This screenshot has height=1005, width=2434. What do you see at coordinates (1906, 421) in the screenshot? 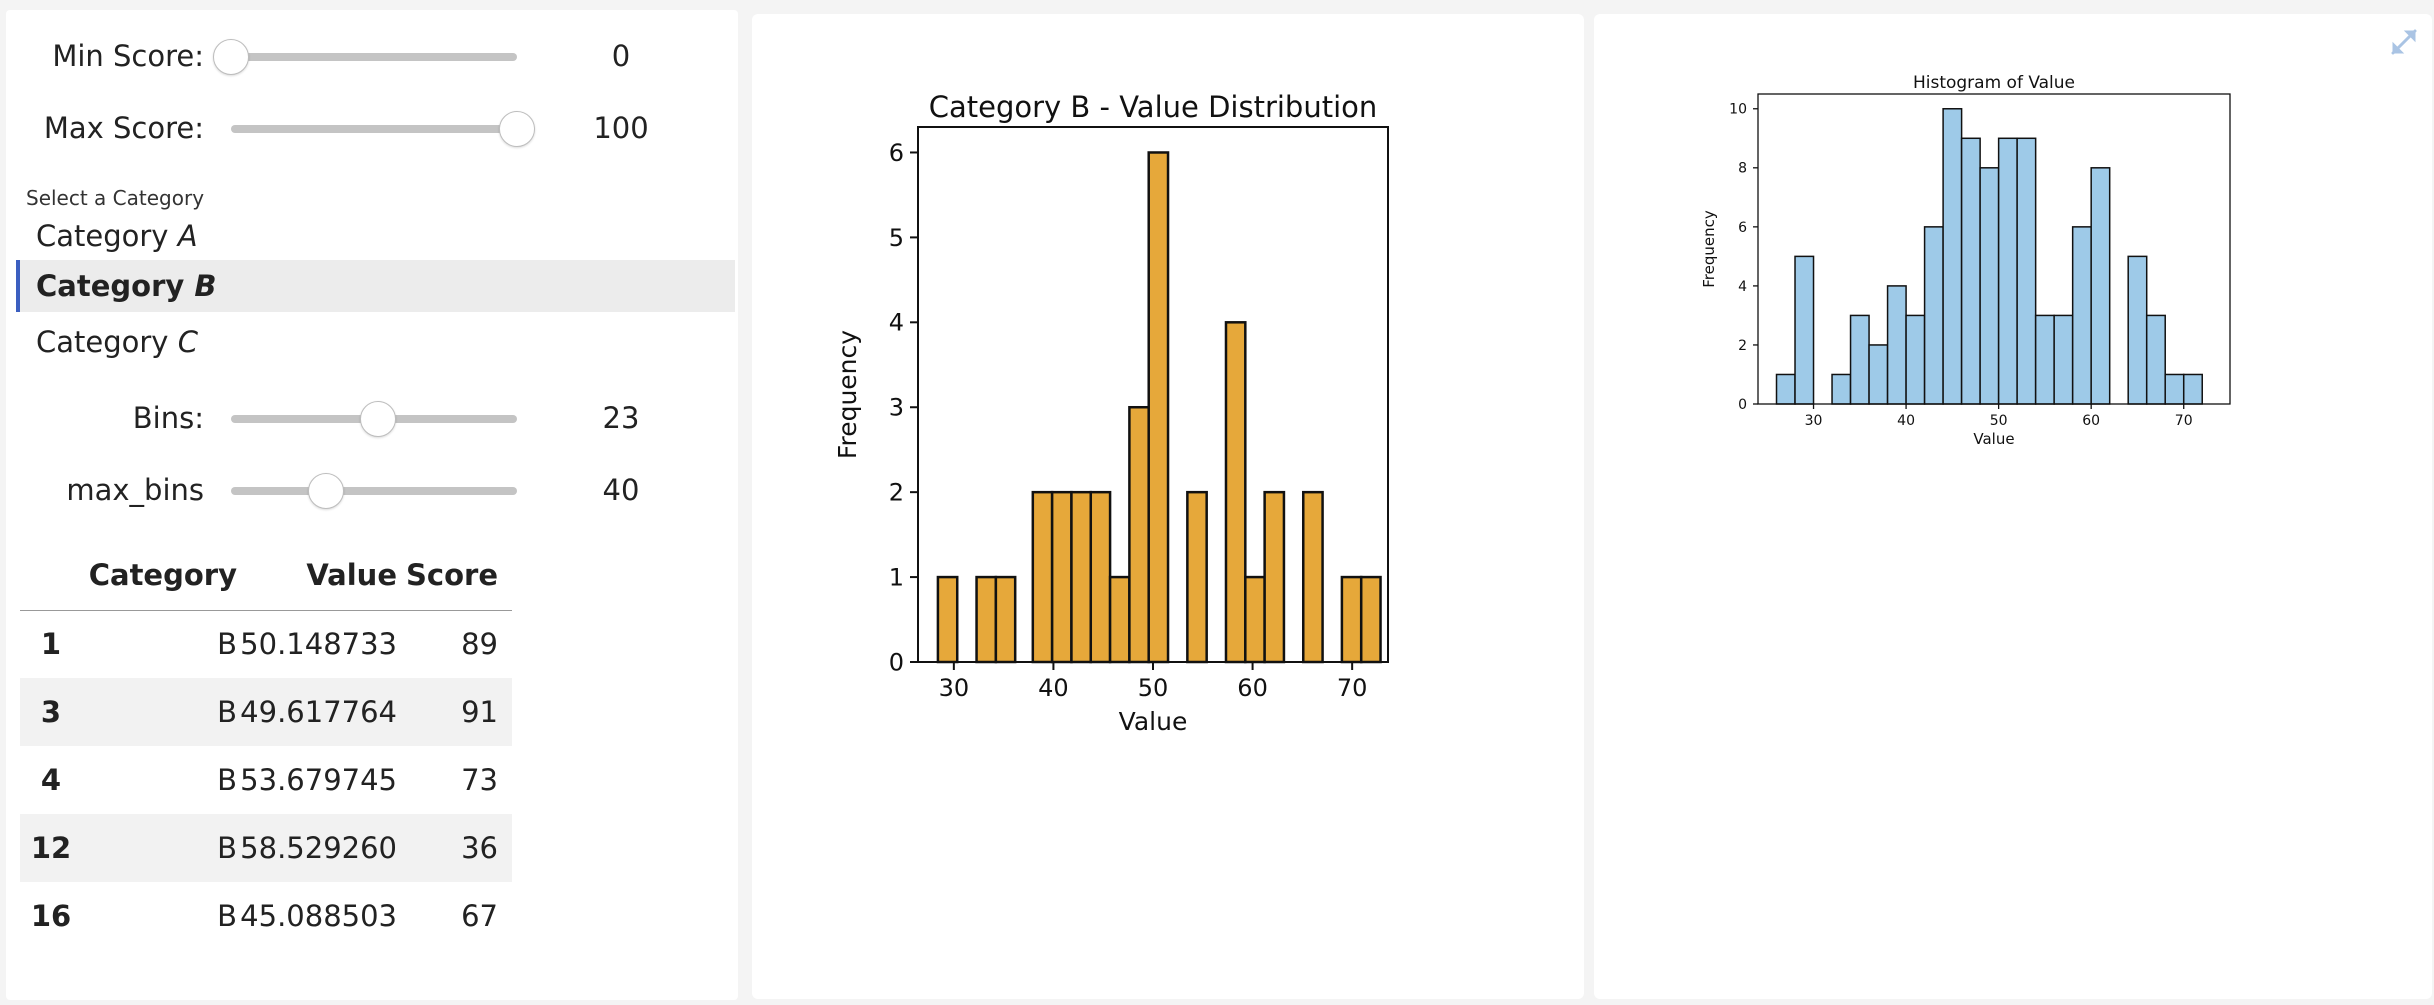
I see `x-tick-label: 40` at bounding box center [1906, 421].